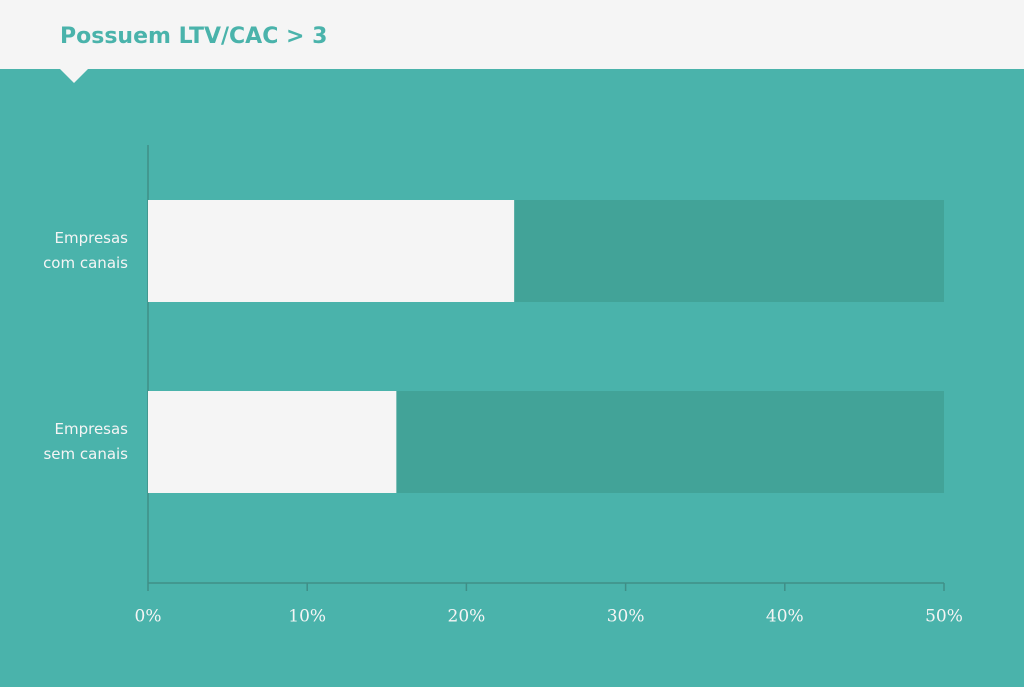 Image resolution: width=1024 pixels, height=687 pixels. I want to click on chart-title: Possuem LTV/CAC > 3, so click(193, 36).